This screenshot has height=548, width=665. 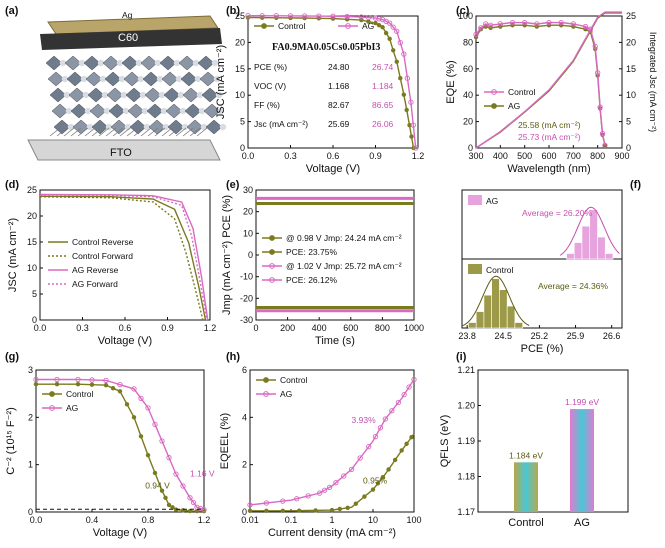 I want to click on panel-b-ytick-label: 20, so click(x=240, y=42).